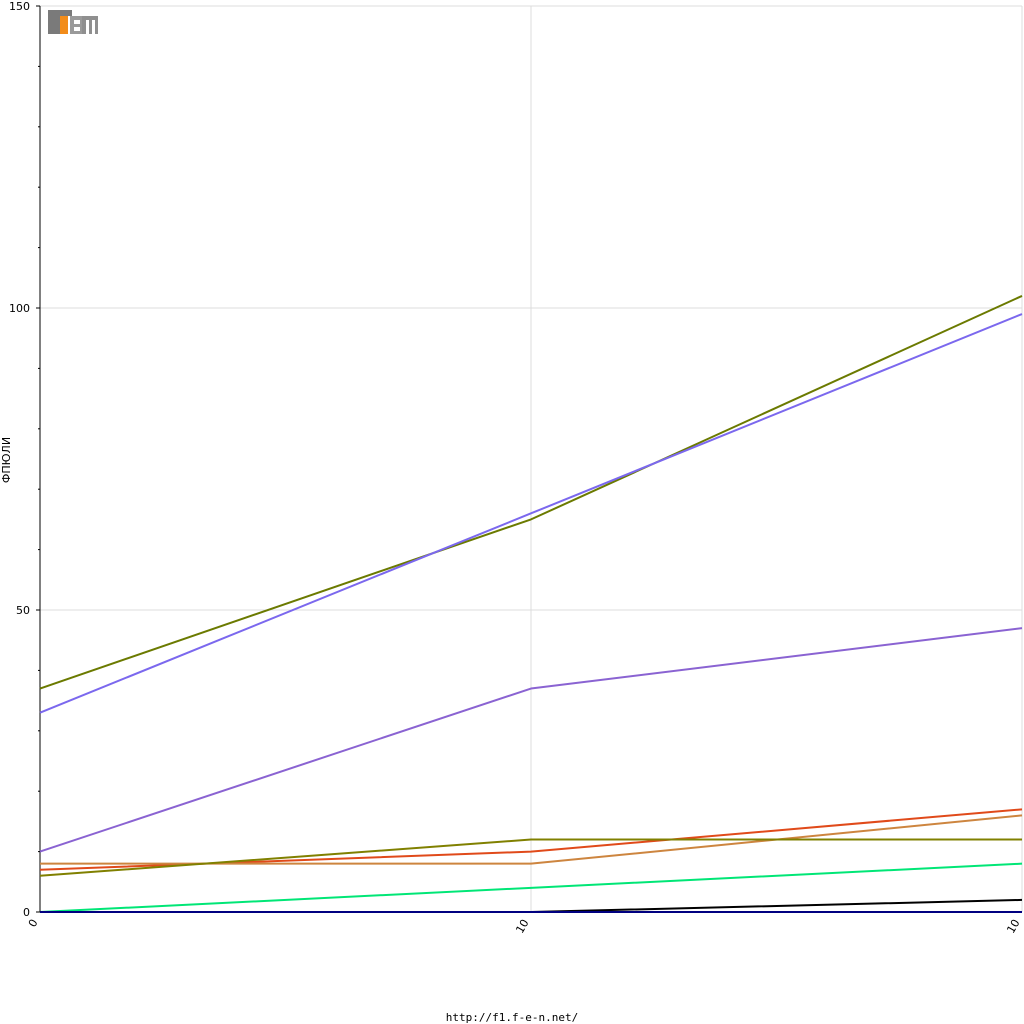  I want to click on f1en-logo, so click(73, 22).